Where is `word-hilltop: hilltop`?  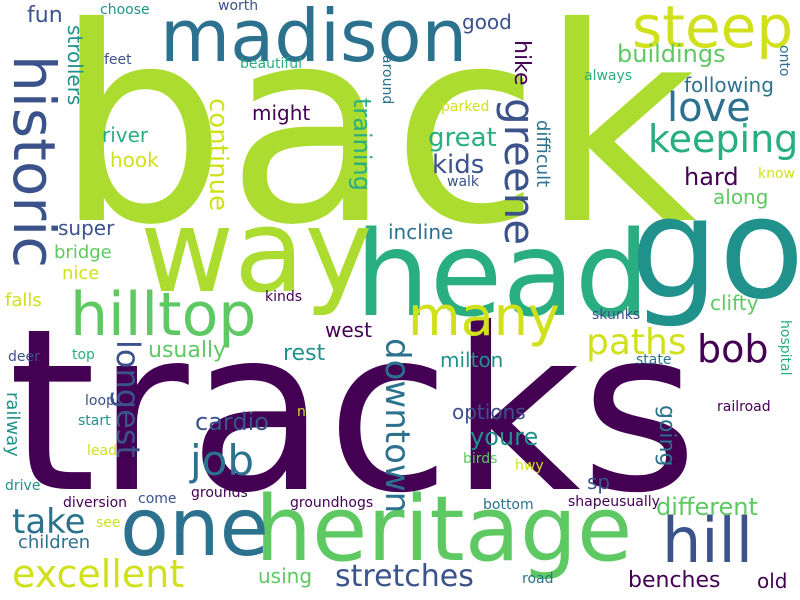 word-hilltop: hilltop is located at coordinates (163, 315).